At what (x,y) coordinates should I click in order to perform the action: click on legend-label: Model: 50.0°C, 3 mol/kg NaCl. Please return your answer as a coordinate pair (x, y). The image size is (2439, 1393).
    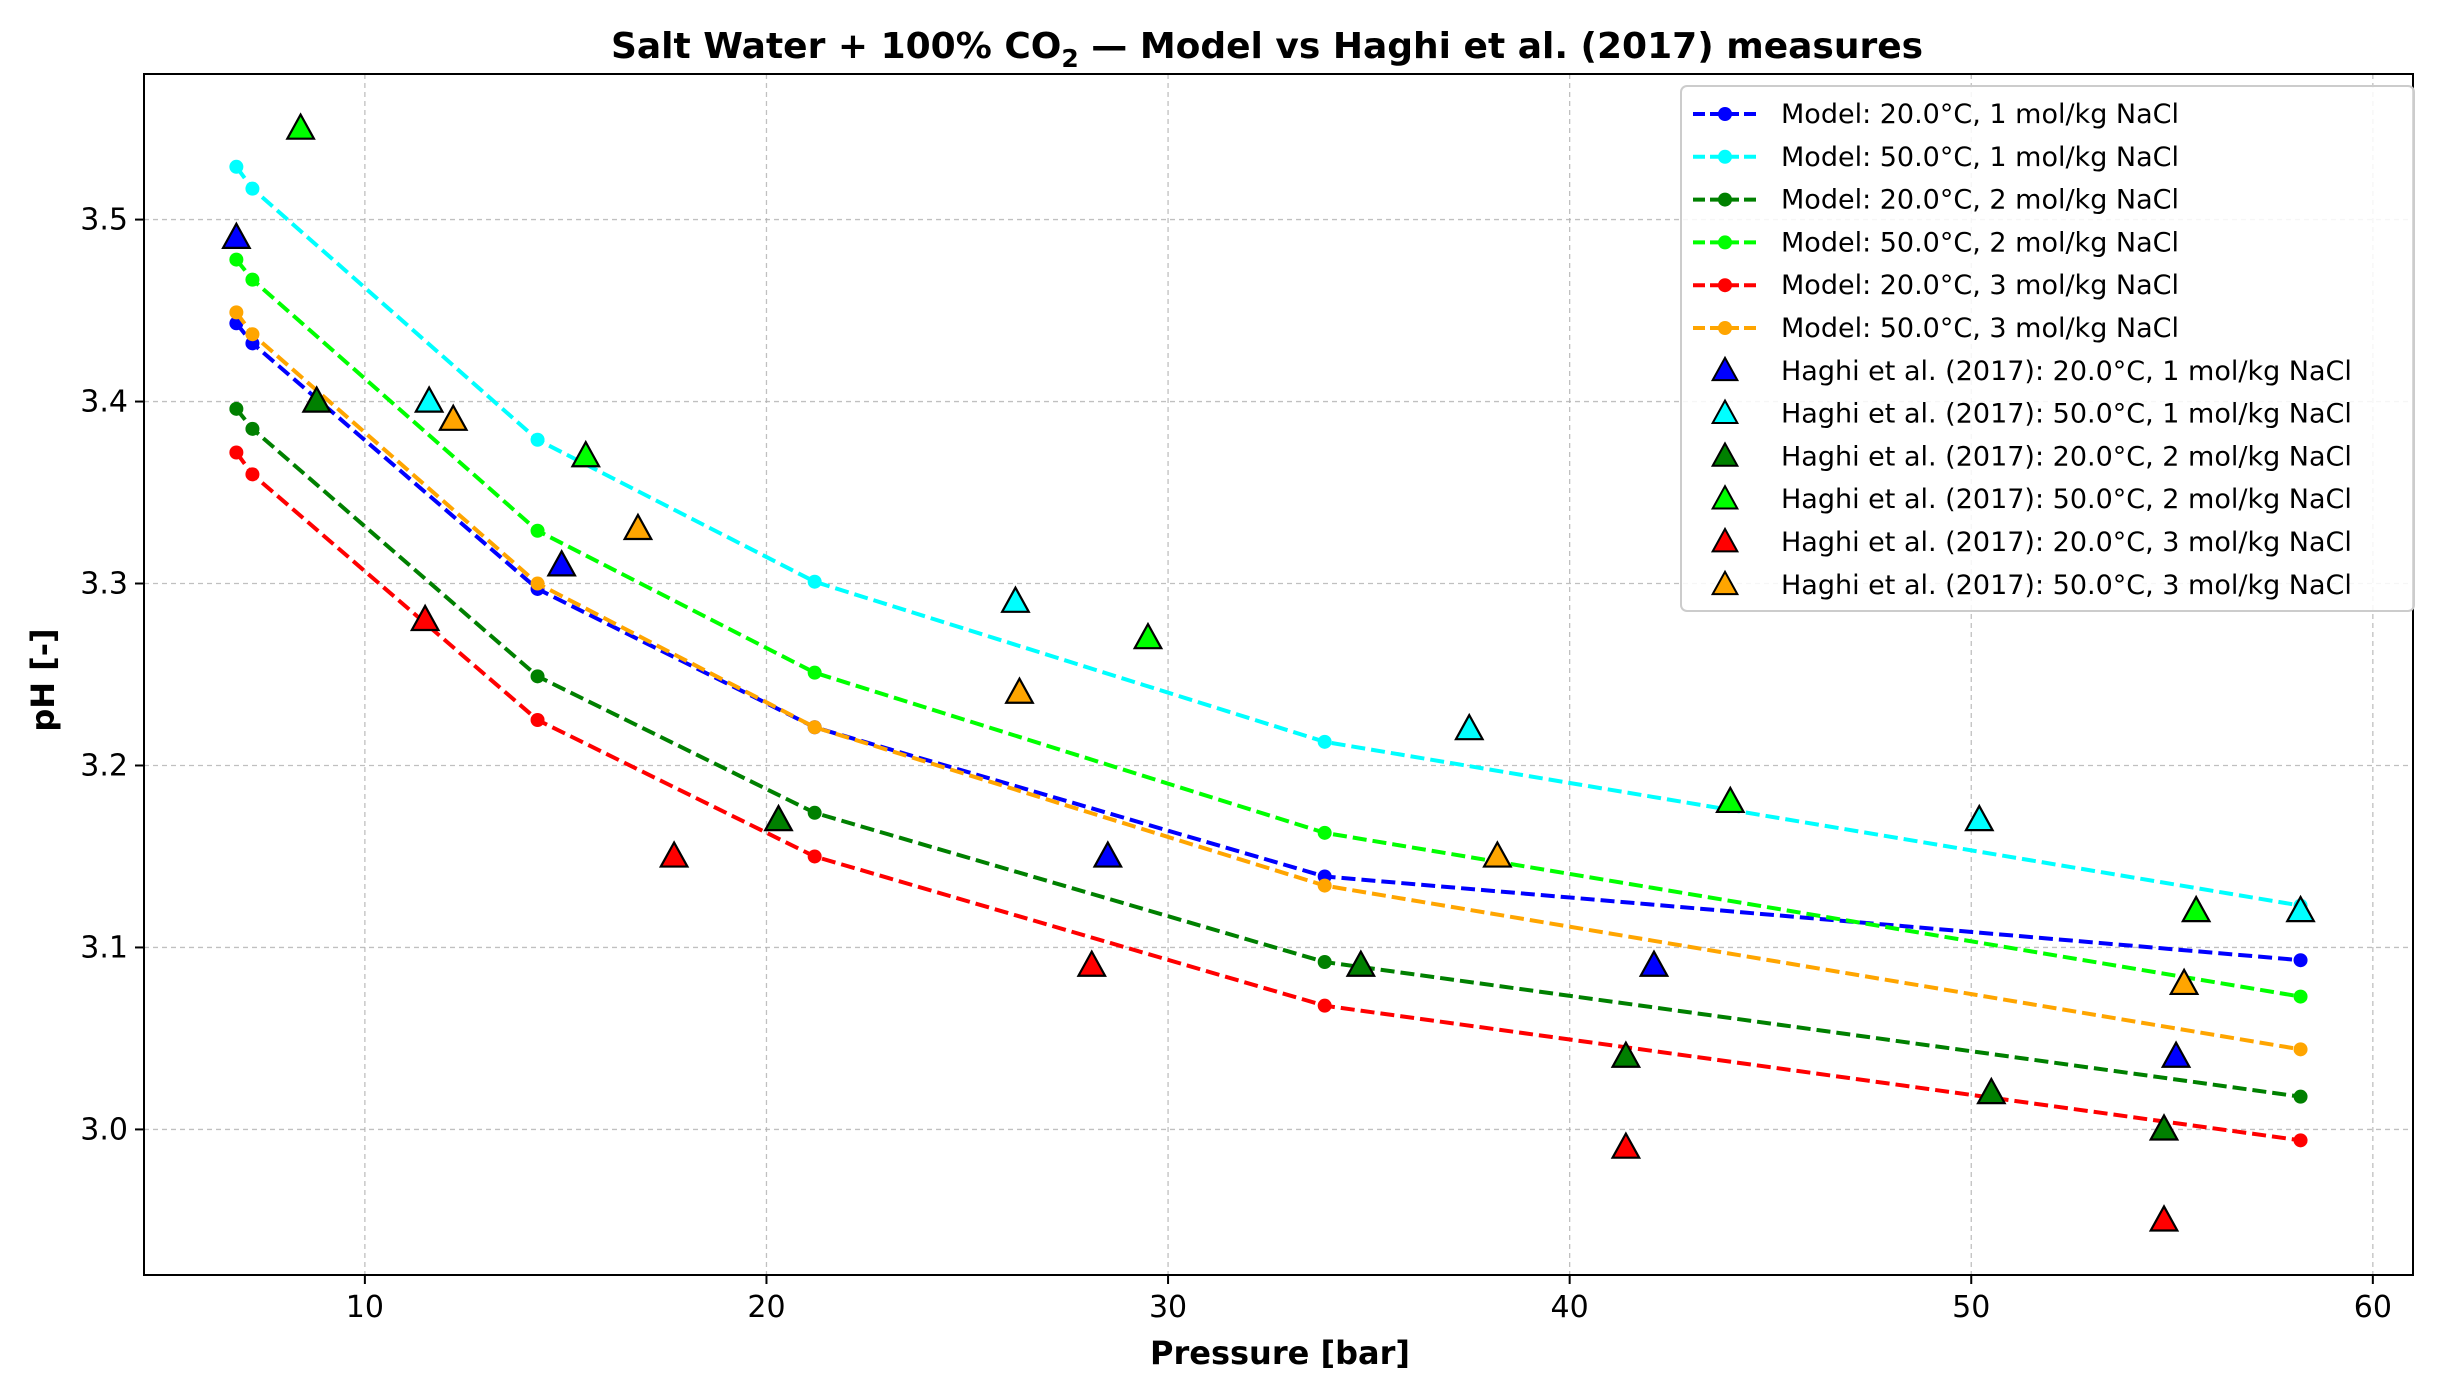
    Looking at the image, I should click on (1980, 328).